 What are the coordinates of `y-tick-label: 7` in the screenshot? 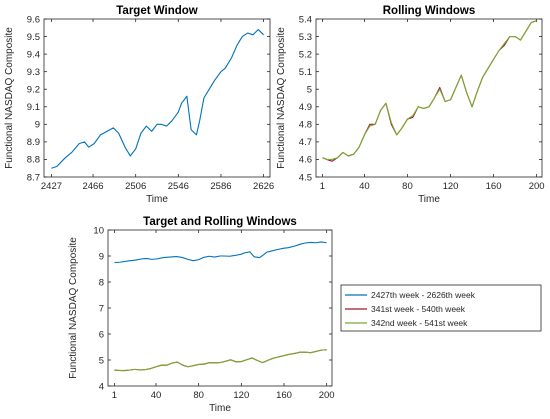 It's located at (101, 308).